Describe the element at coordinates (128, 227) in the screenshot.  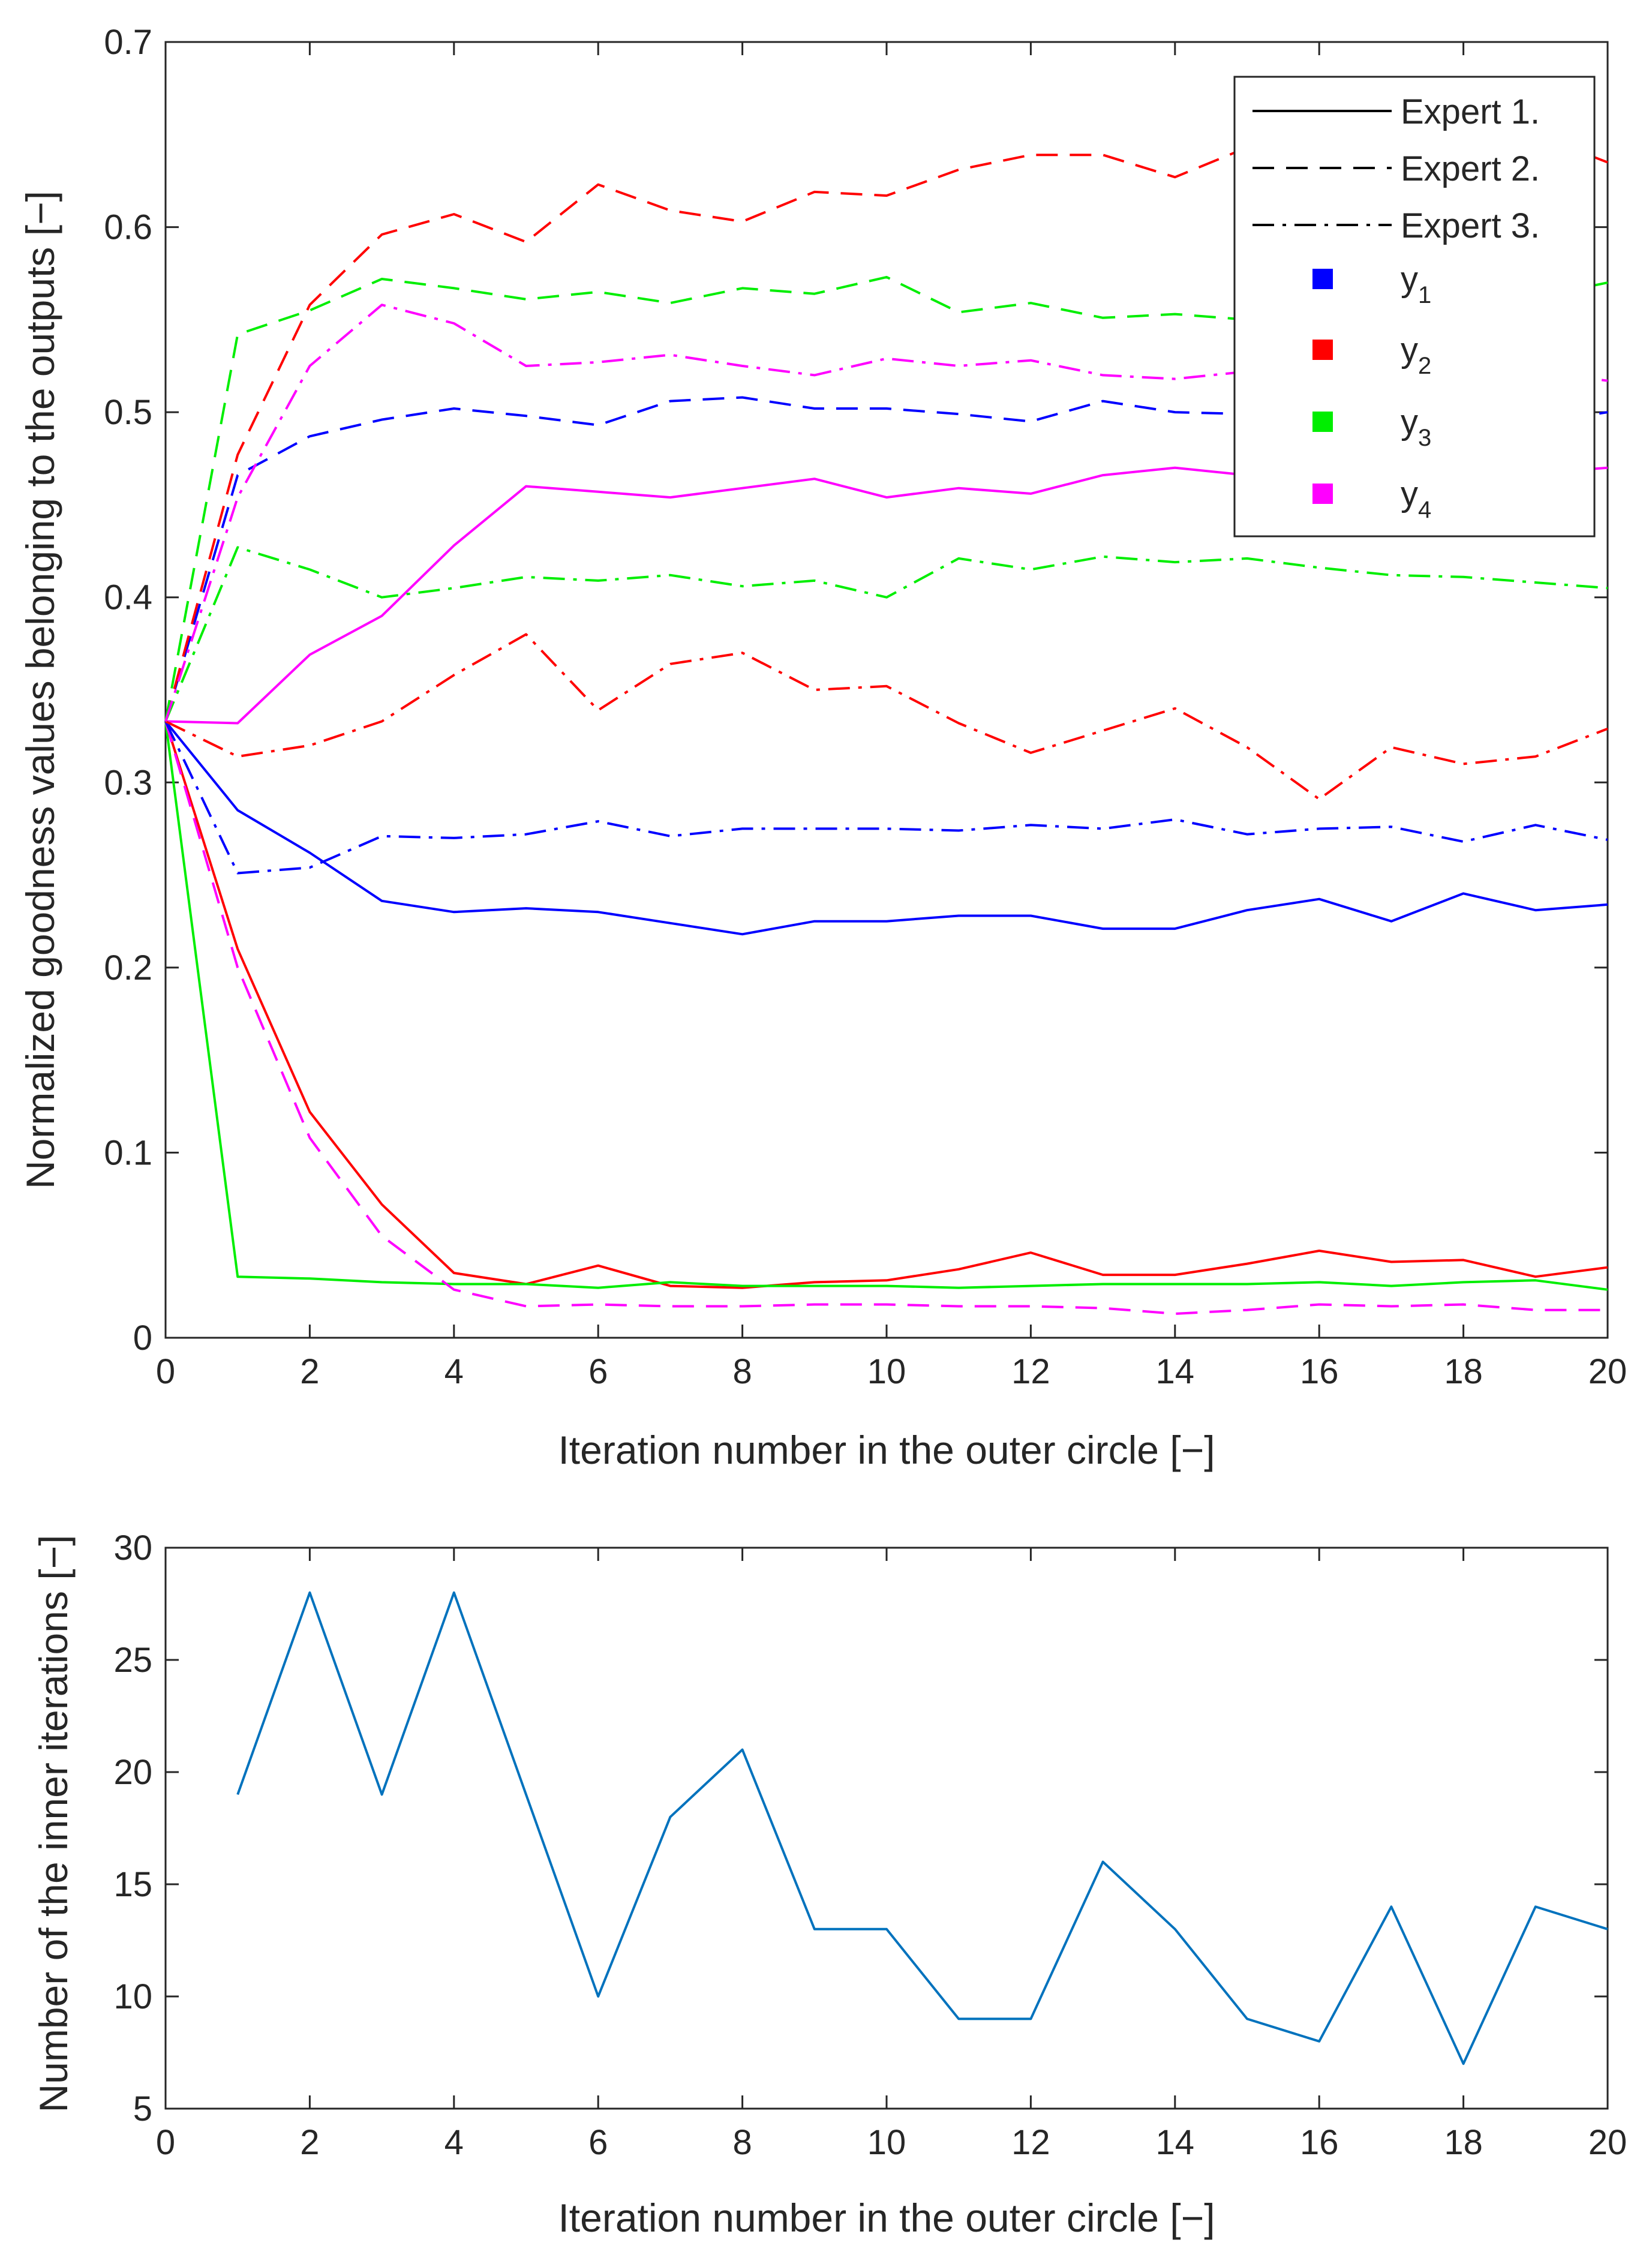
I see `top-y-tick-label: 0.6` at that location.